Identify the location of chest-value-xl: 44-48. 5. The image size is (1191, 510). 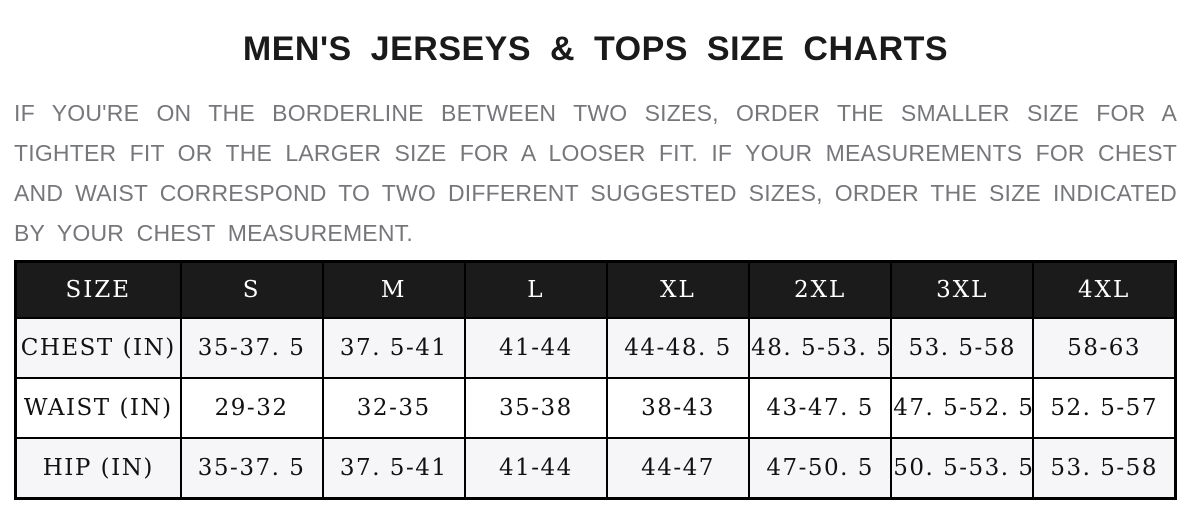
(678, 348).